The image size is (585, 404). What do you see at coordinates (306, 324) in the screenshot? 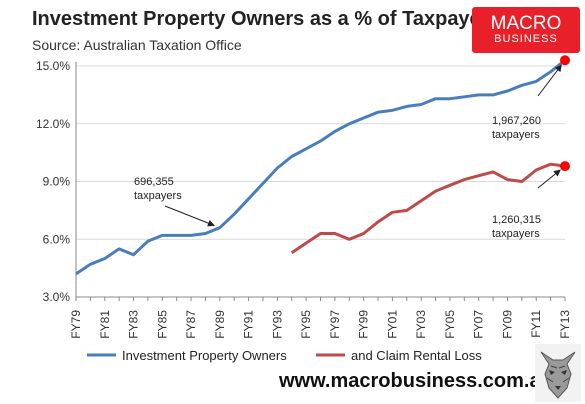
I see `x-tick-label: FY95` at bounding box center [306, 324].